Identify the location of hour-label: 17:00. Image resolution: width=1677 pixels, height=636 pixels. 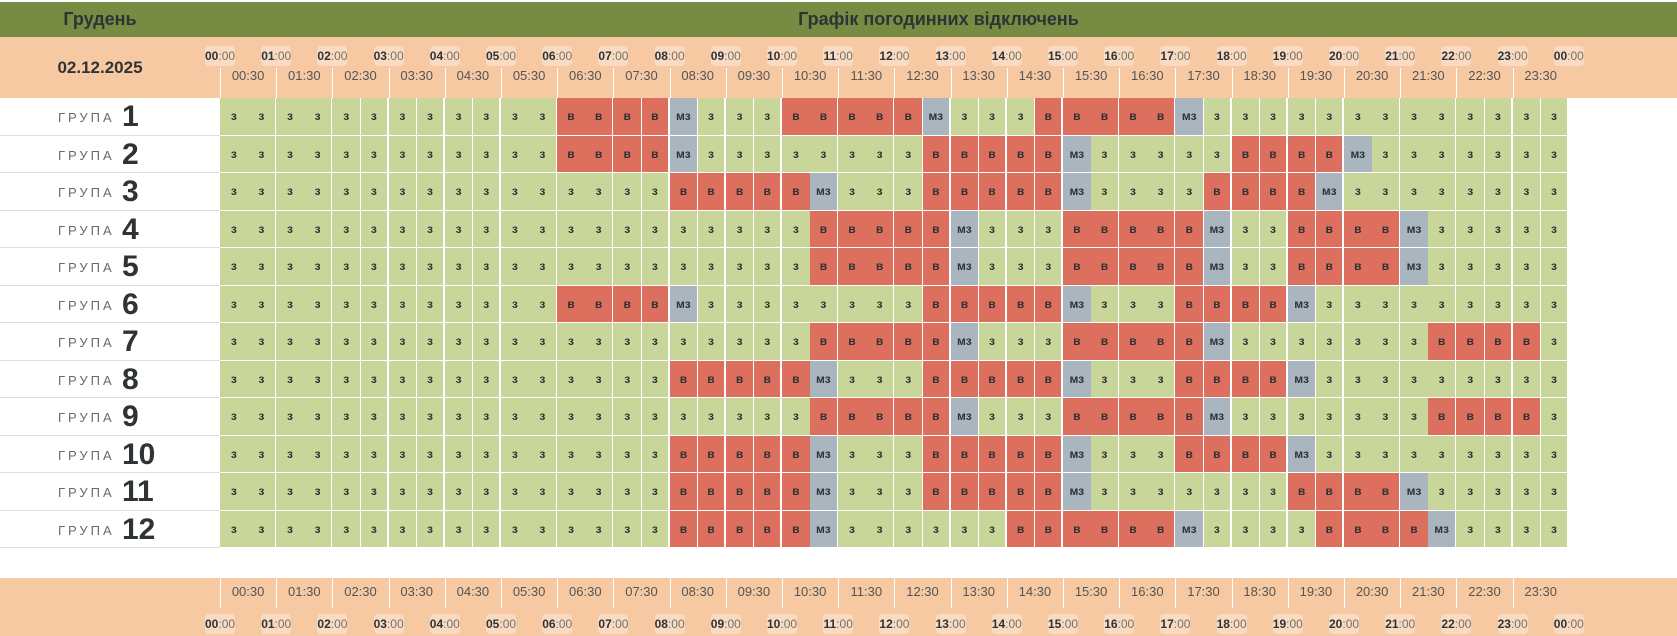
(1175, 56).